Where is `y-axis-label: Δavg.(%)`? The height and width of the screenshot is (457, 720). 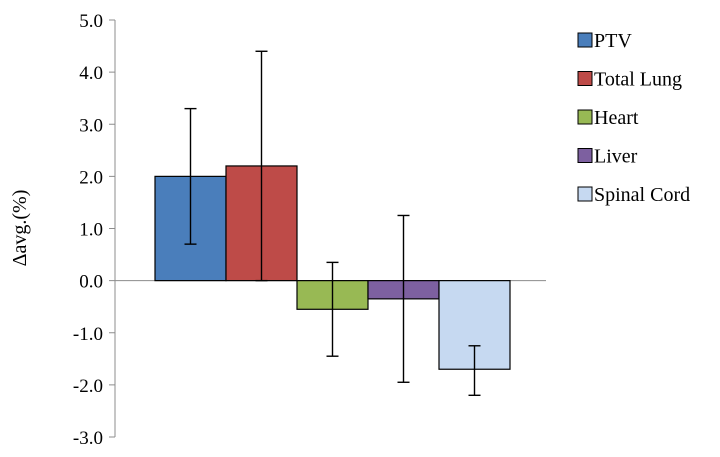 y-axis-label: Δavg.(%) is located at coordinates (20, 228).